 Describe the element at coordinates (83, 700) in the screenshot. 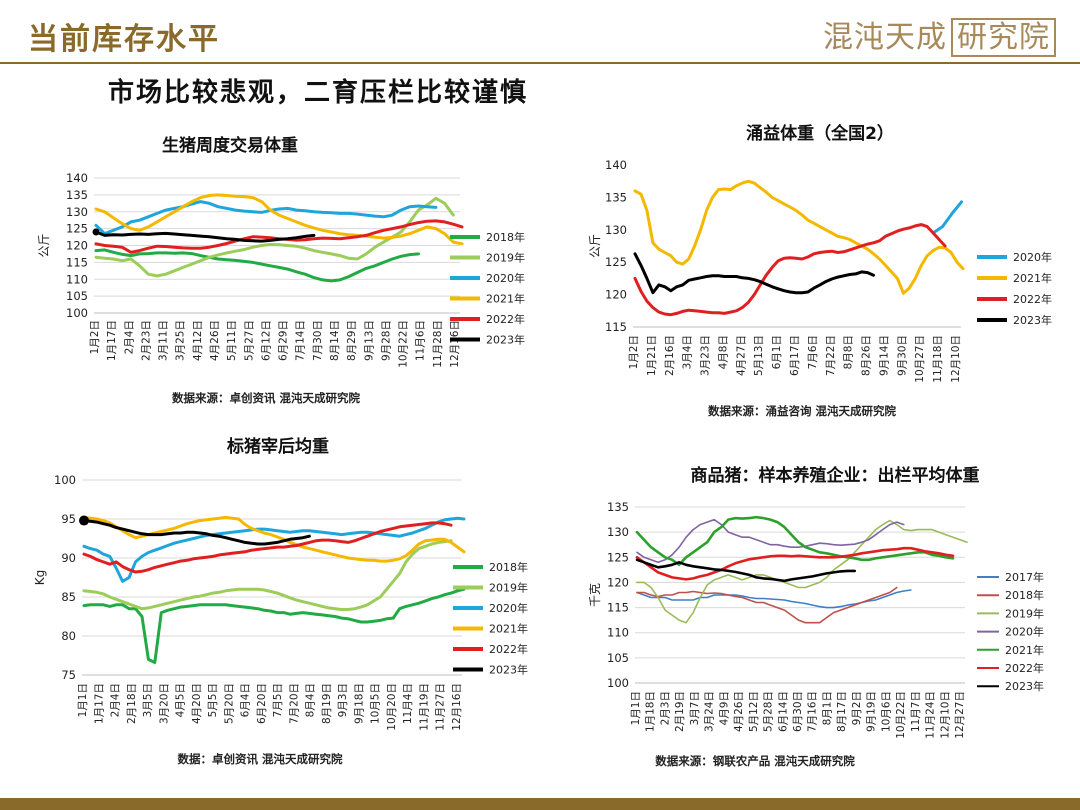

I see `x-tick-label: 1月1日` at that location.